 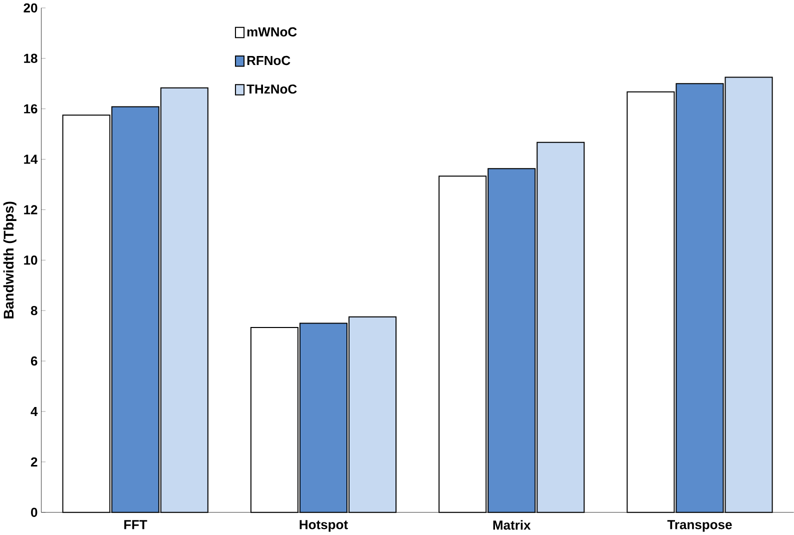 What do you see at coordinates (31, 209) in the screenshot?
I see `y-tick-label: 12` at bounding box center [31, 209].